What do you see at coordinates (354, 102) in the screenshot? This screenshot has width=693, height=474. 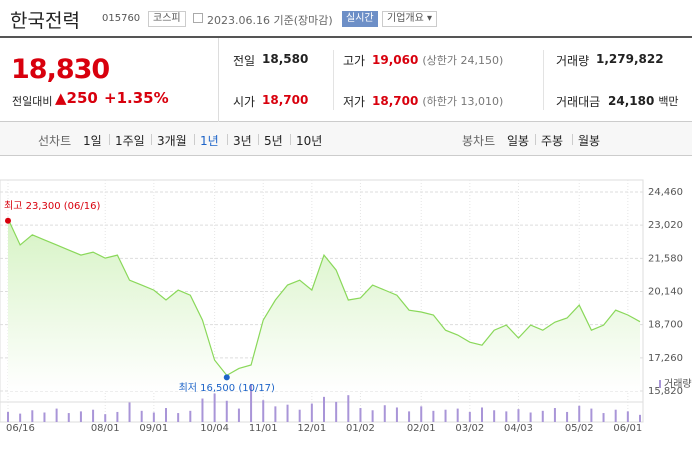 I see `stat-label: 저가` at bounding box center [354, 102].